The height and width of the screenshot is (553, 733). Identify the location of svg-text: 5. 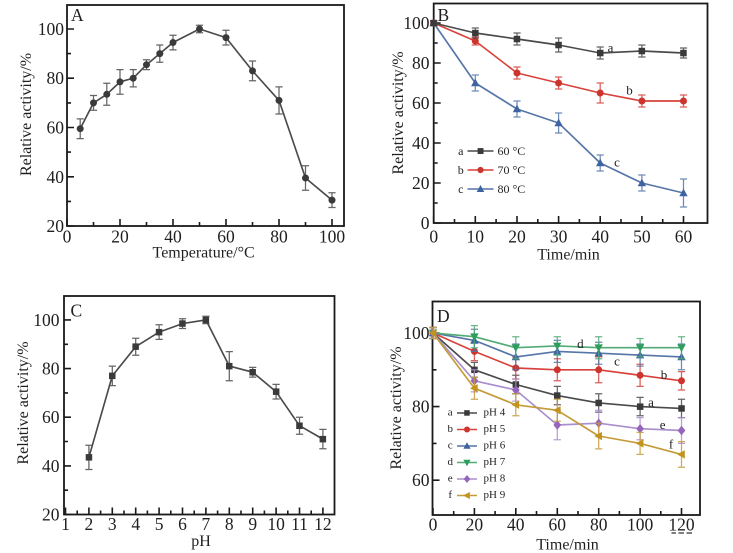
(159, 524).